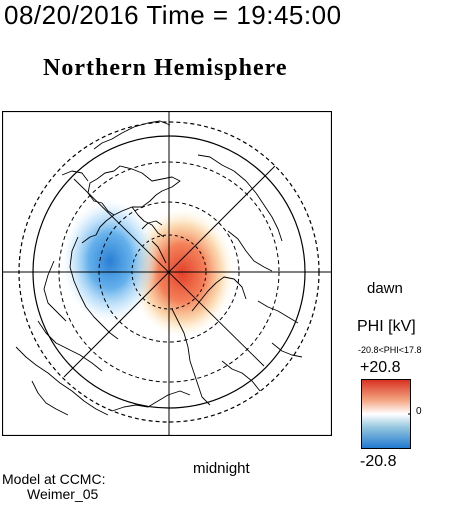 The image size is (470, 508). What do you see at coordinates (63, 494) in the screenshot?
I see `model-name-label: Weimer_05` at bounding box center [63, 494].